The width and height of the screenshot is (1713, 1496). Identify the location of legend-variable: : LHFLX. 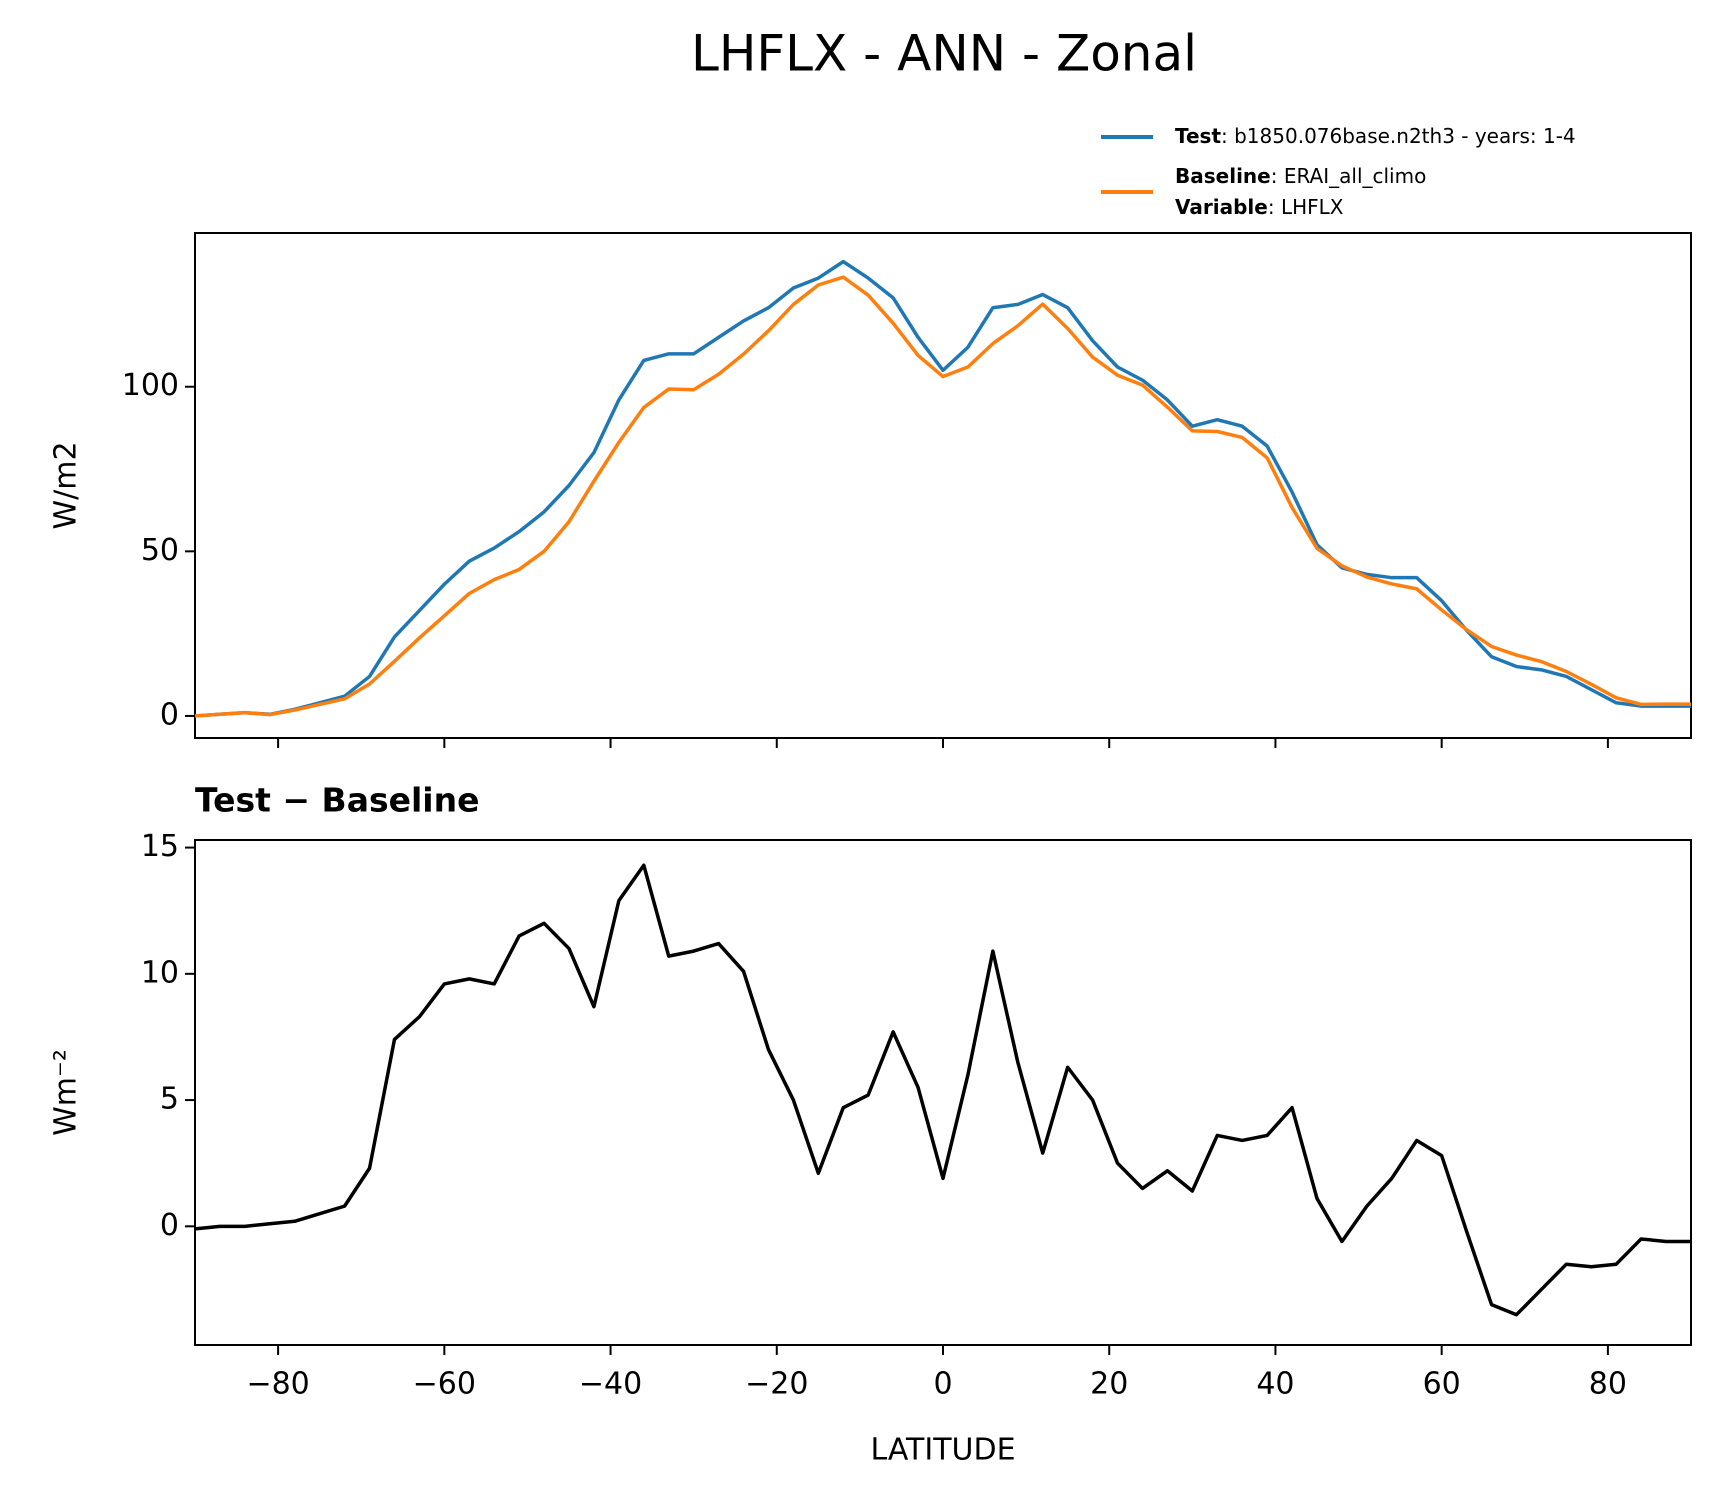
(1306, 207).